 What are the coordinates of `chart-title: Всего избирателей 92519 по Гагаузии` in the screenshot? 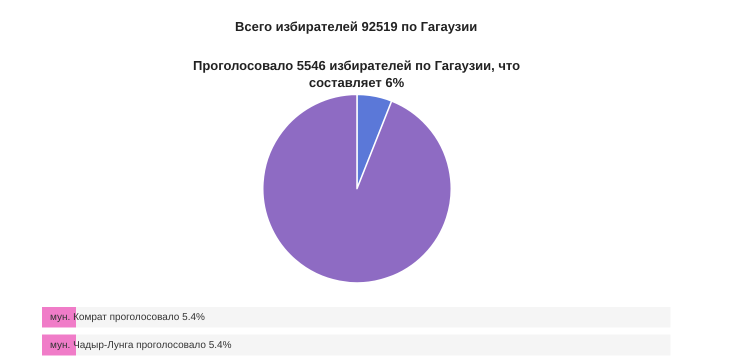 It's located at (356, 26).